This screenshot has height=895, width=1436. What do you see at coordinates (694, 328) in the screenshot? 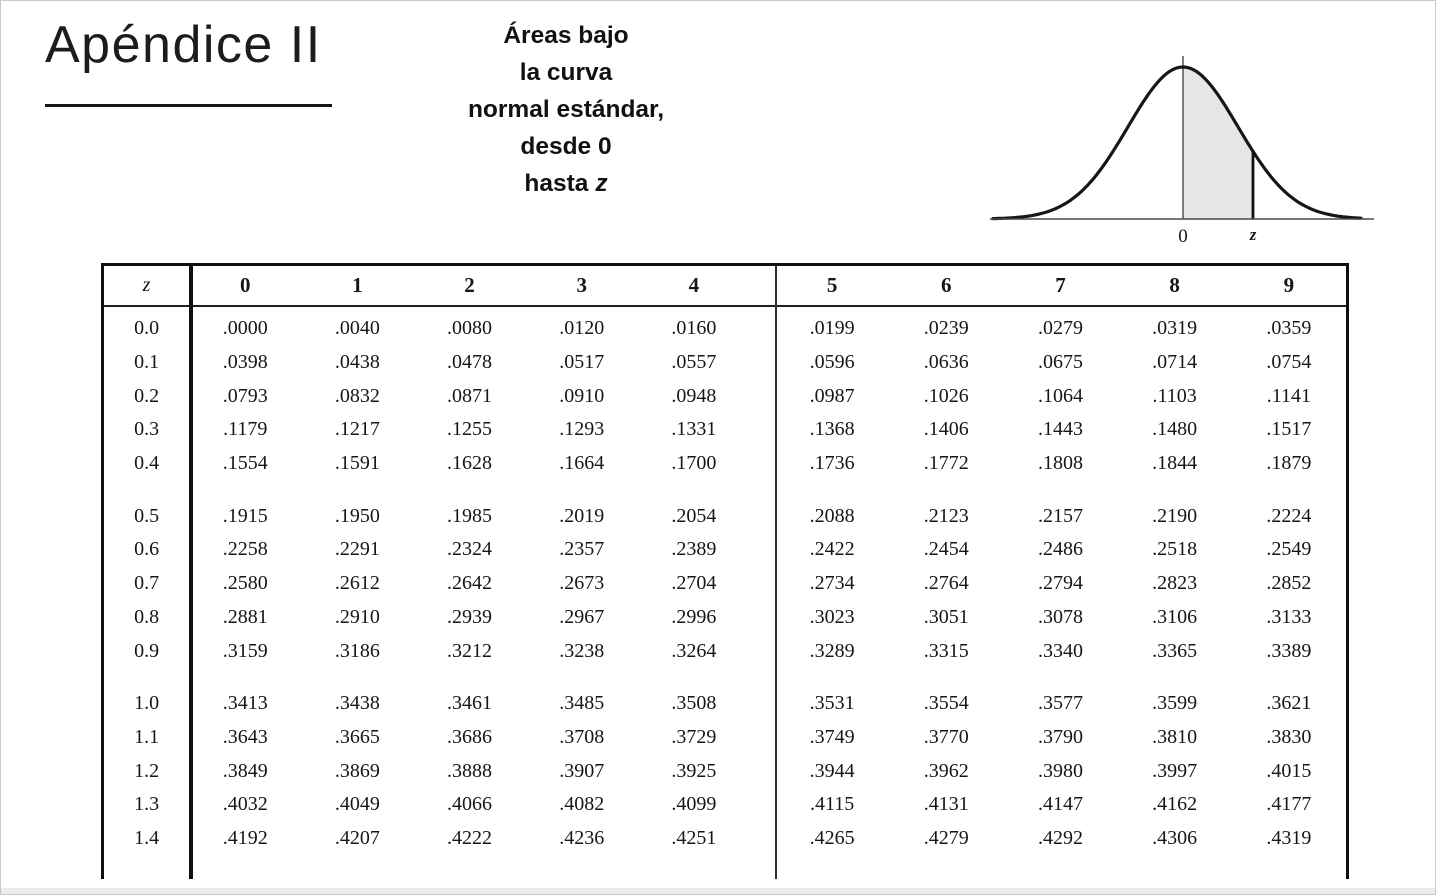
I see `area-value-cell: .0160` at bounding box center [694, 328].